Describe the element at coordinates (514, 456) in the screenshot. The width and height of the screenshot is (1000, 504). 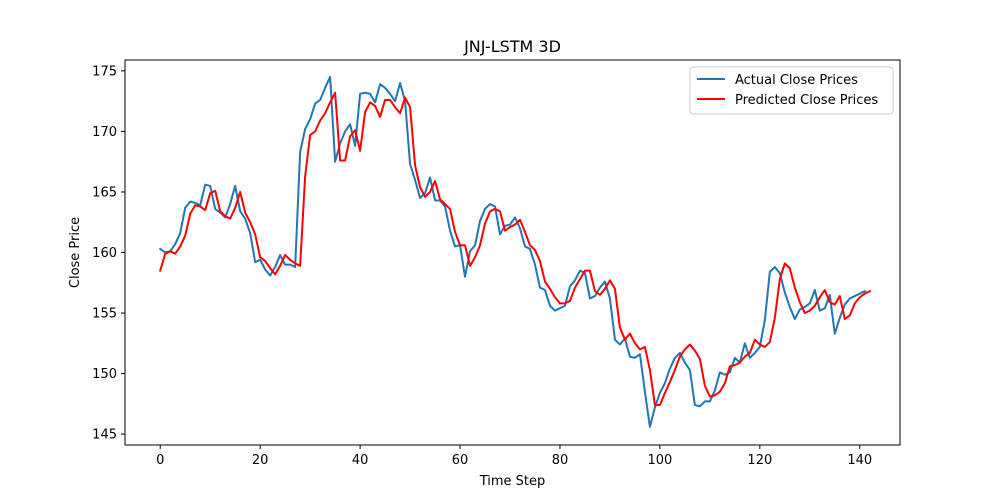
I see `x-axis-ticks: 0 20 40 60 80 100 120 140` at that location.